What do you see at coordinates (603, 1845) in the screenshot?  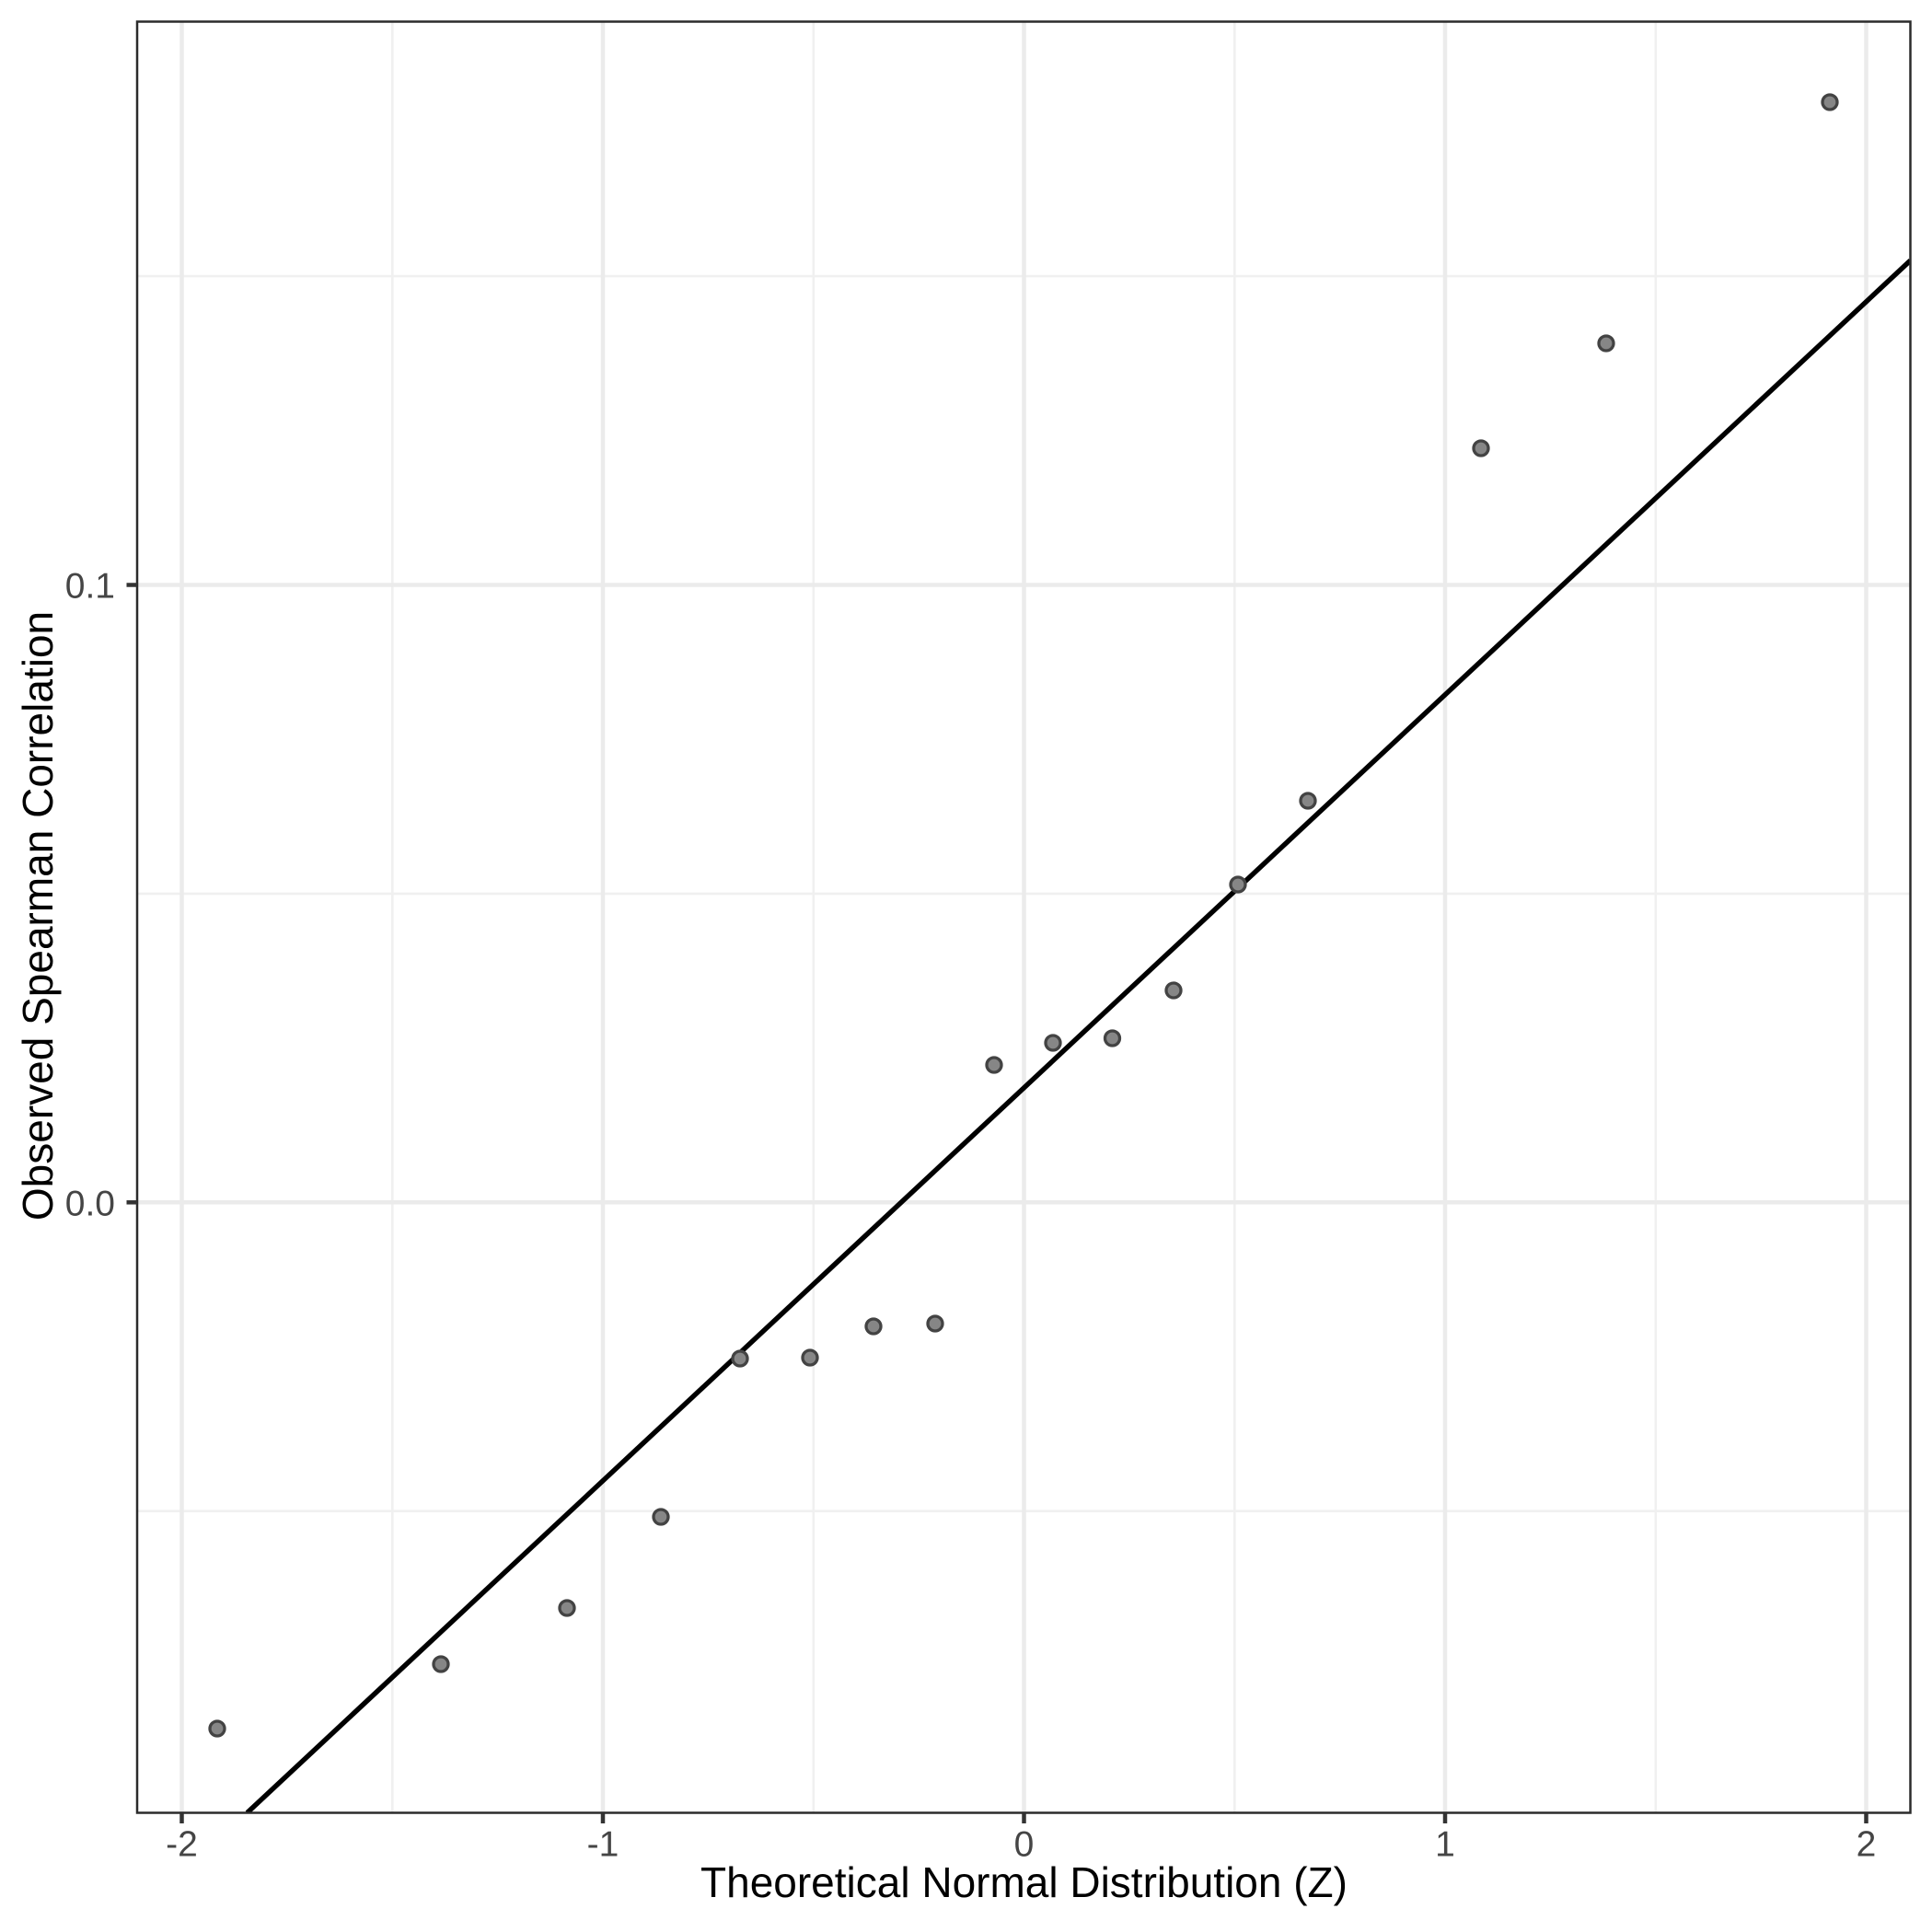 I see `svg-text: -1` at bounding box center [603, 1845].